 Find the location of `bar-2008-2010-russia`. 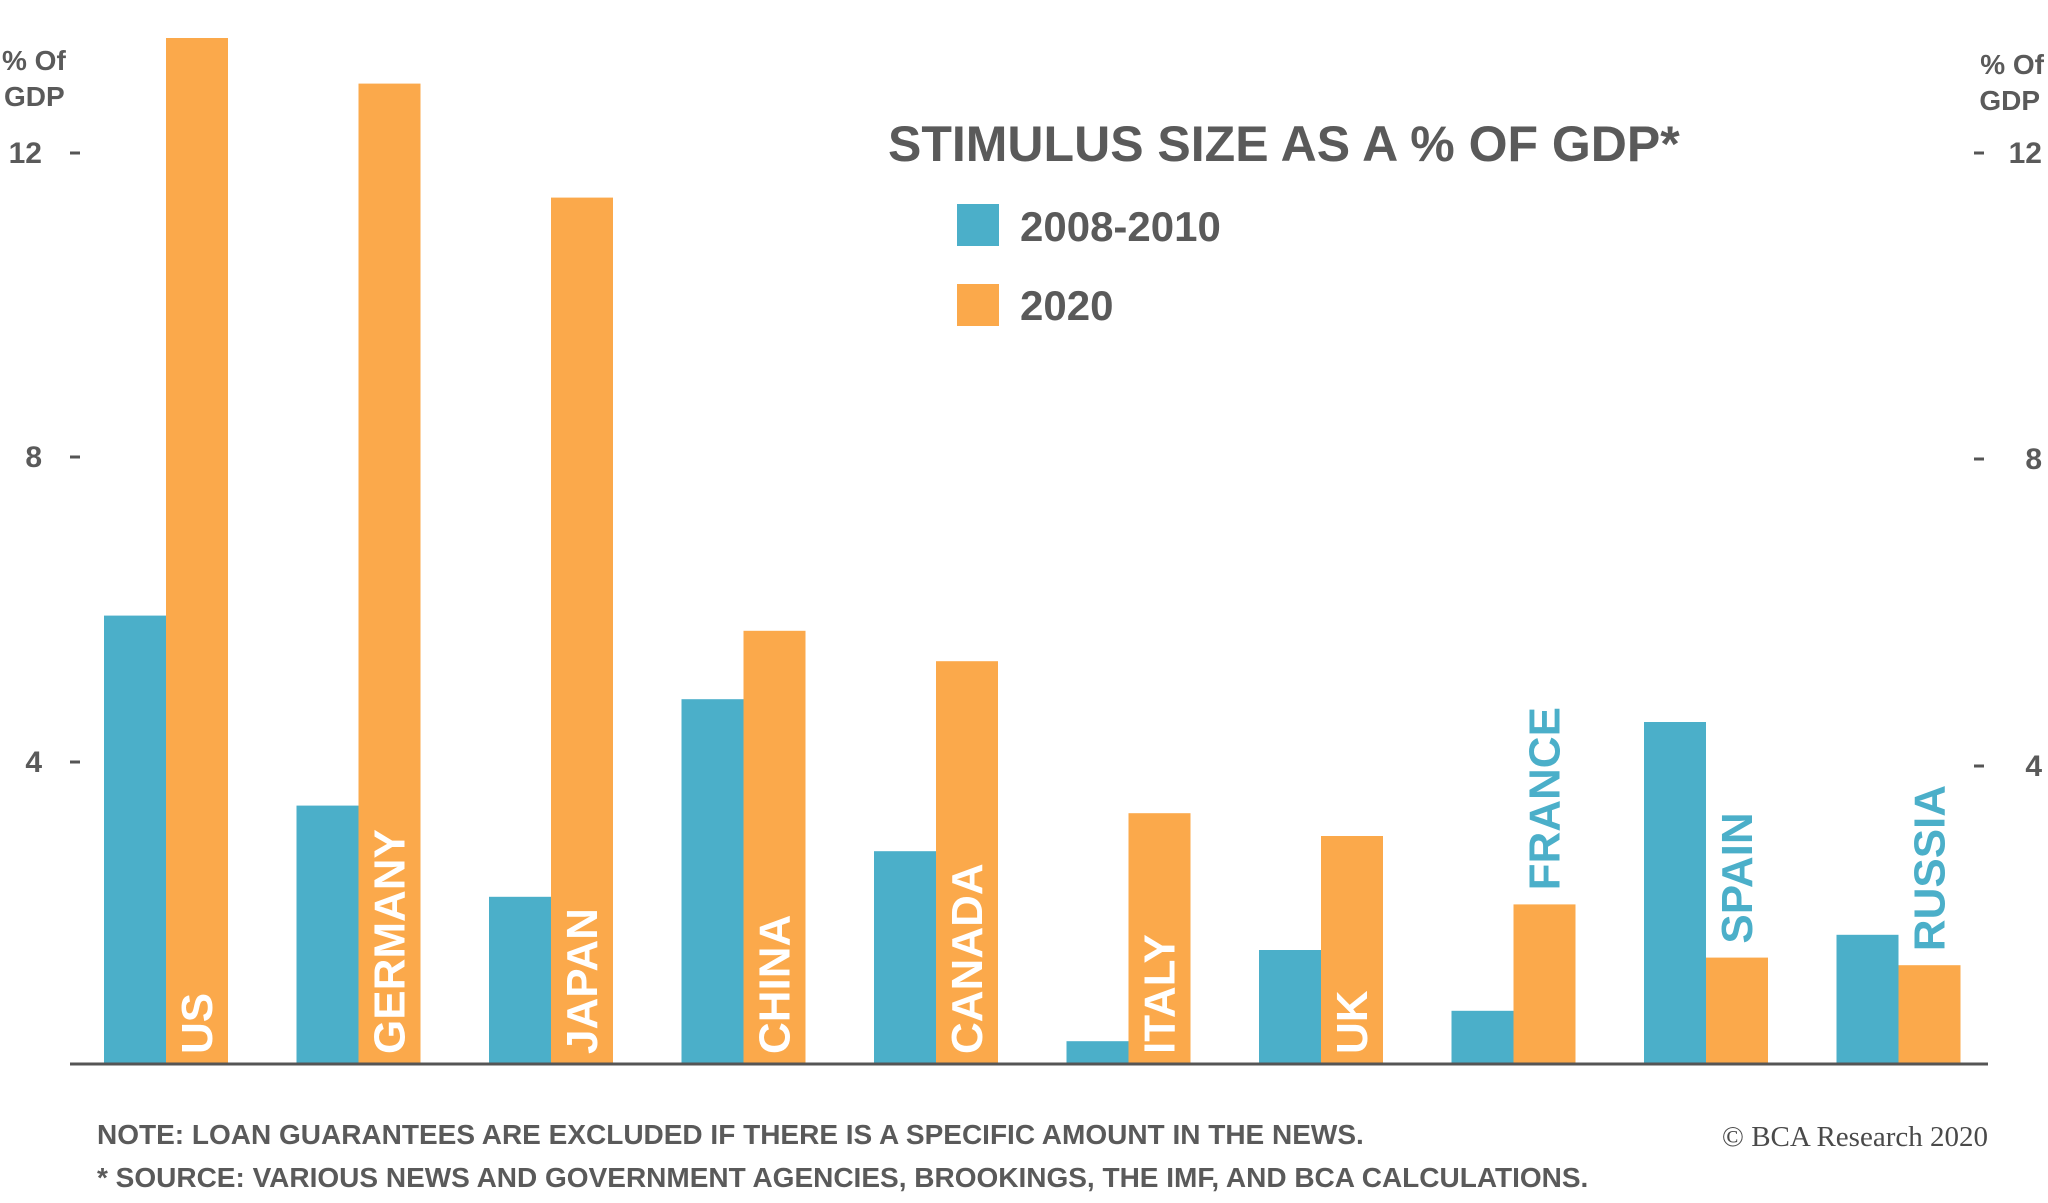

bar-2008-2010-russia is located at coordinates (1867, 999).